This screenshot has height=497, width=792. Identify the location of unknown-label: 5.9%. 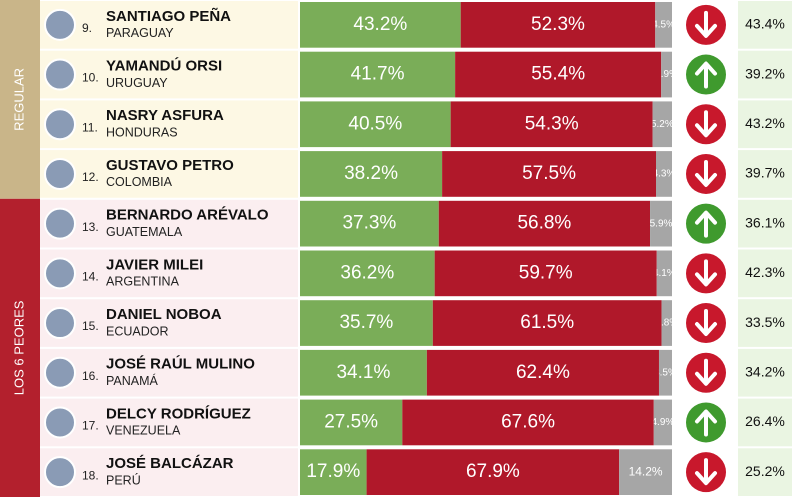
(661, 223).